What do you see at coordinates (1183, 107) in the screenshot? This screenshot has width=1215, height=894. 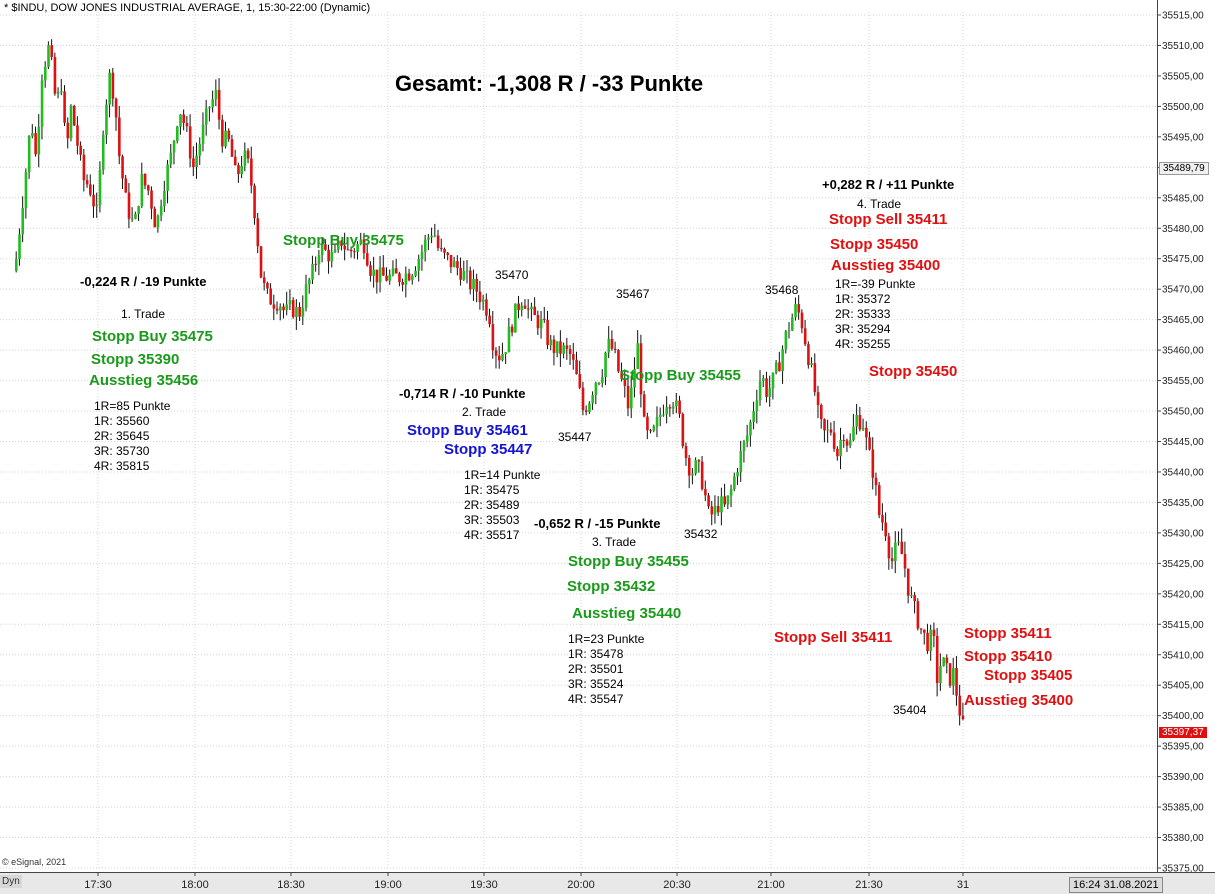 I see `price-tick-label: 35500,00` at bounding box center [1183, 107].